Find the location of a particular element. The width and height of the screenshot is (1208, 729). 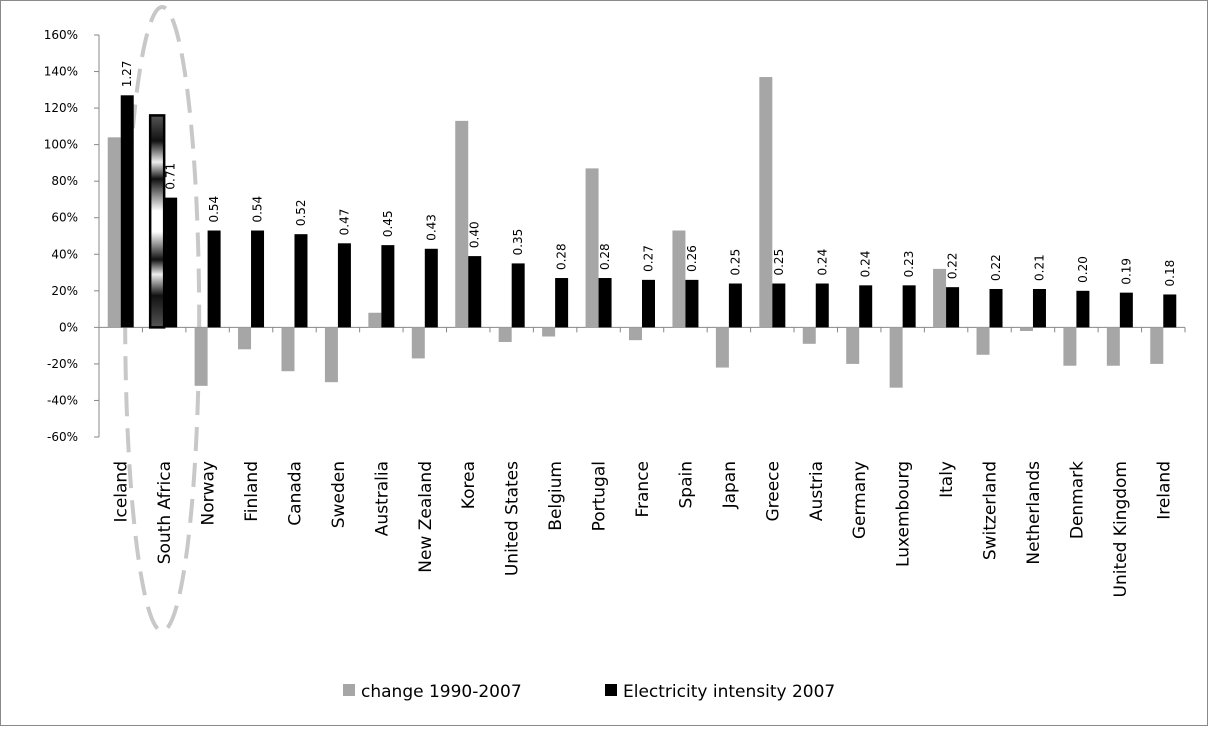

y-tick-label: 100% is located at coordinates (61, 145).